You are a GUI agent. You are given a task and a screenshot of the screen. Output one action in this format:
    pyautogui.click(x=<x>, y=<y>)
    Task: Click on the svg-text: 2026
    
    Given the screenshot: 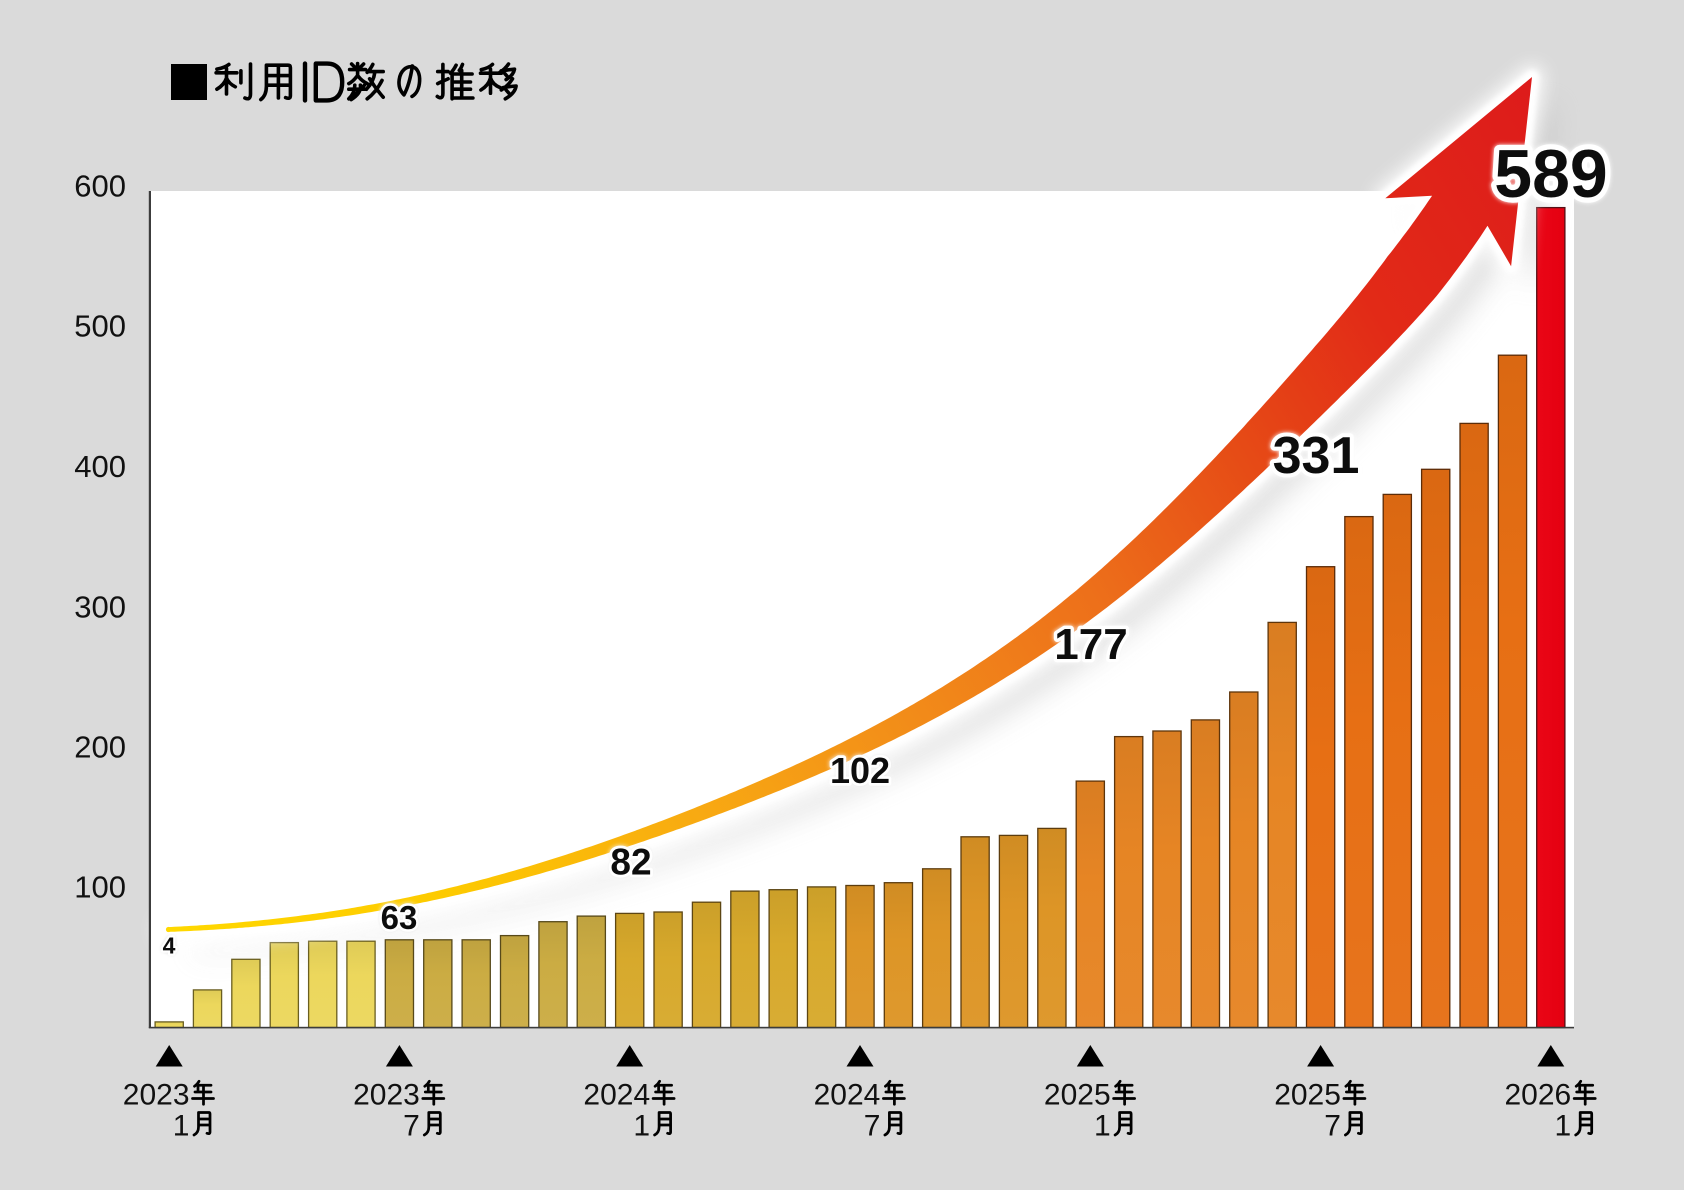 What is the action you would take?
    pyautogui.click(x=1538, y=1095)
    